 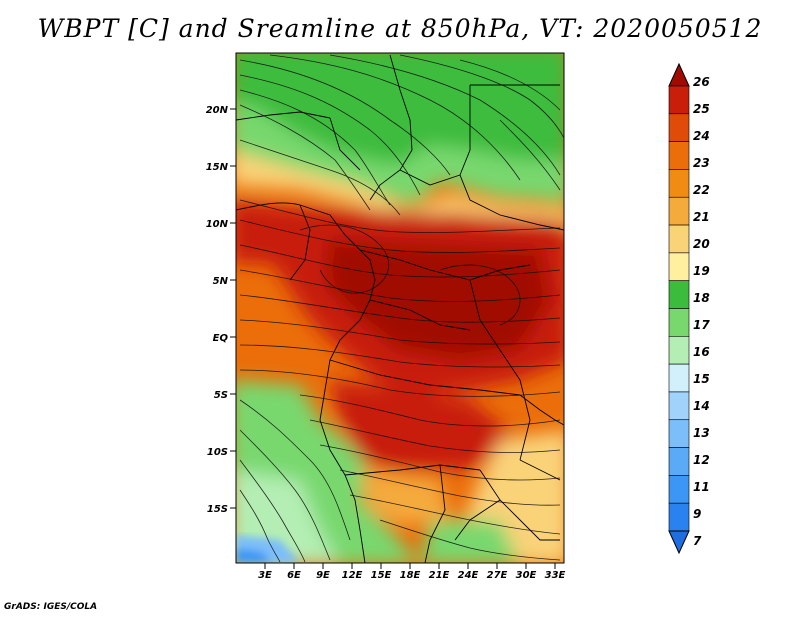 I want to click on colorbar-label: 7, so click(x=697, y=541).